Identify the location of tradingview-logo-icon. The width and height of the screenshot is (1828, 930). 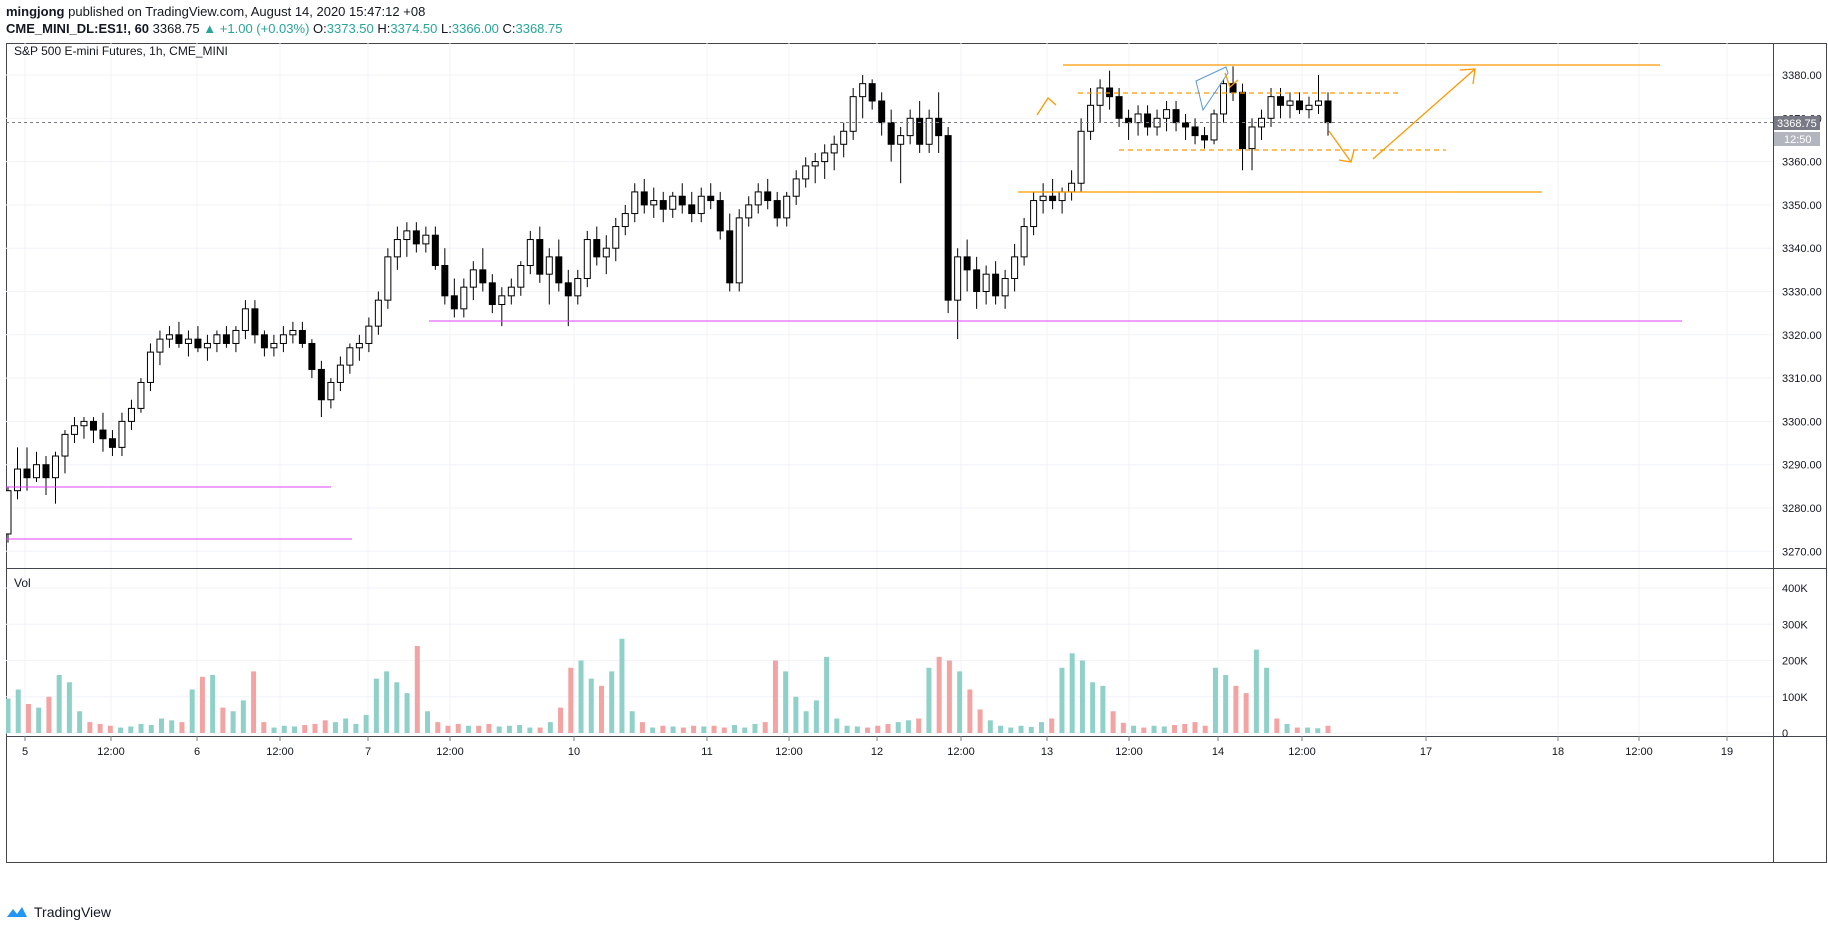
(17, 912).